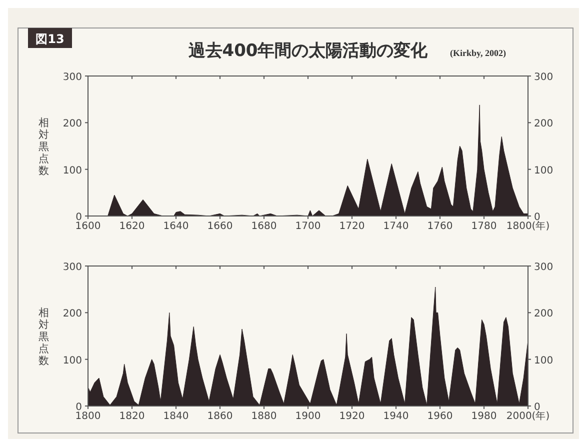 Image resolution: width=587 pixels, height=447 pixels. Describe the element at coordinates (264, 226) in the screenshot. I see `x-tick-label: 1680` at that location.